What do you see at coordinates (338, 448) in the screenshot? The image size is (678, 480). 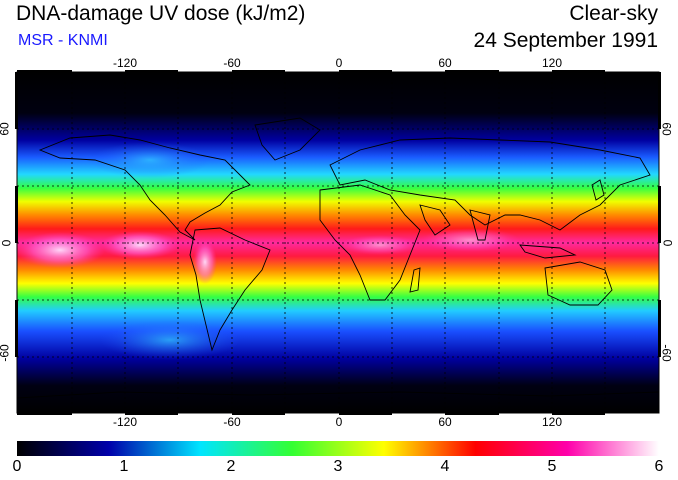 I see `colorbar` at bounding box center [338, 448].